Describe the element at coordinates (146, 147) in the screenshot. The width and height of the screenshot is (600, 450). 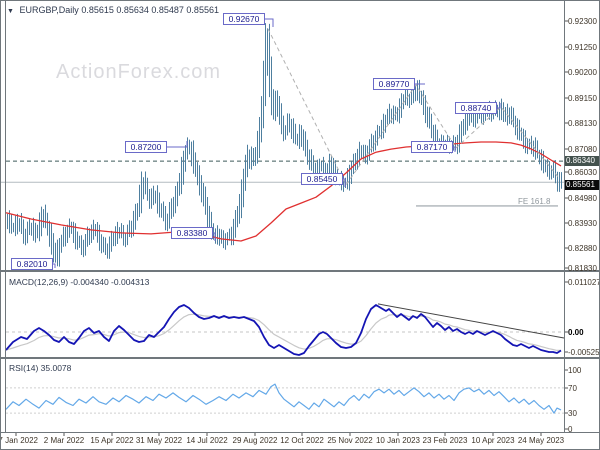
I see `price-flag: 0.87200` at that location.